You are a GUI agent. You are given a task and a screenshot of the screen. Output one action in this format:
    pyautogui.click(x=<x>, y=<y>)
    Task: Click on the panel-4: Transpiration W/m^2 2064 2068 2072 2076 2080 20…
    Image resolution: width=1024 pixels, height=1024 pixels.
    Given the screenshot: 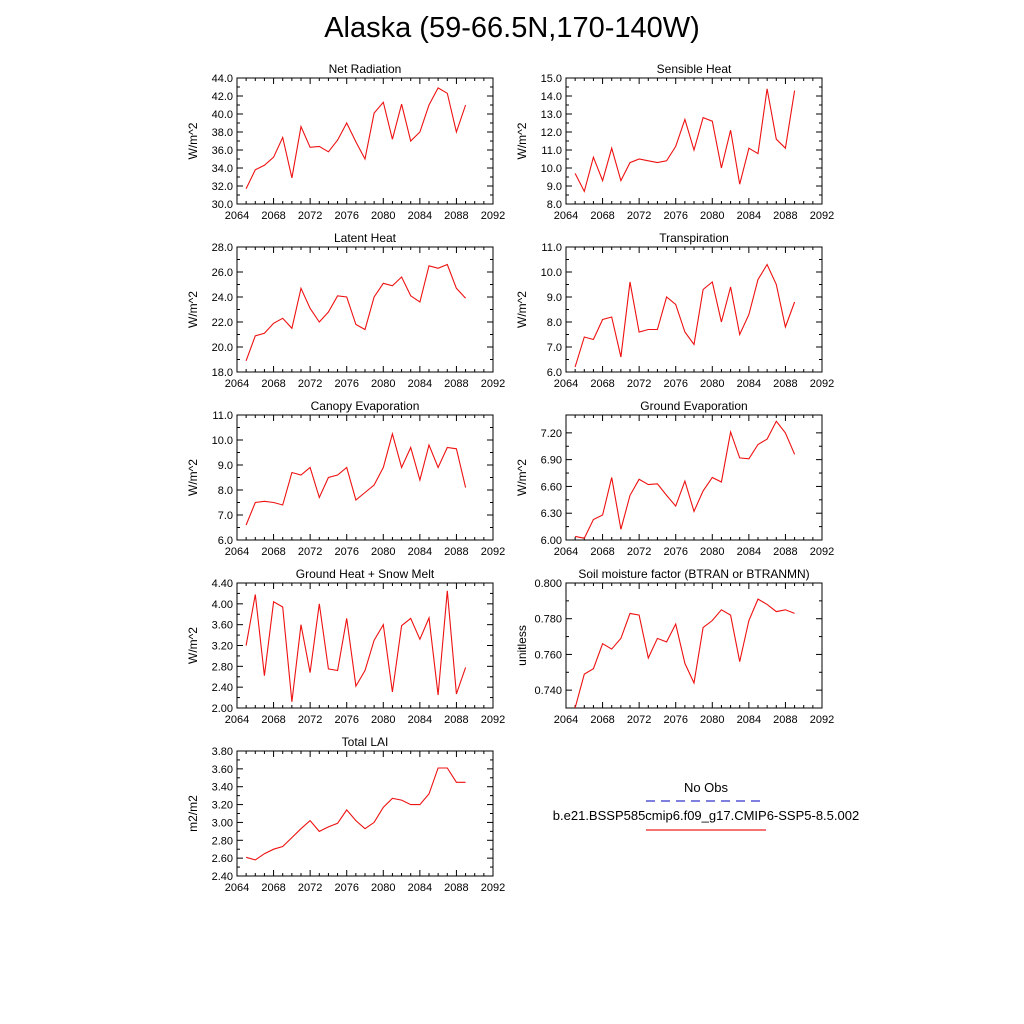 What is the action you would take?
    pyautogui.click(x=674, y=310)
    